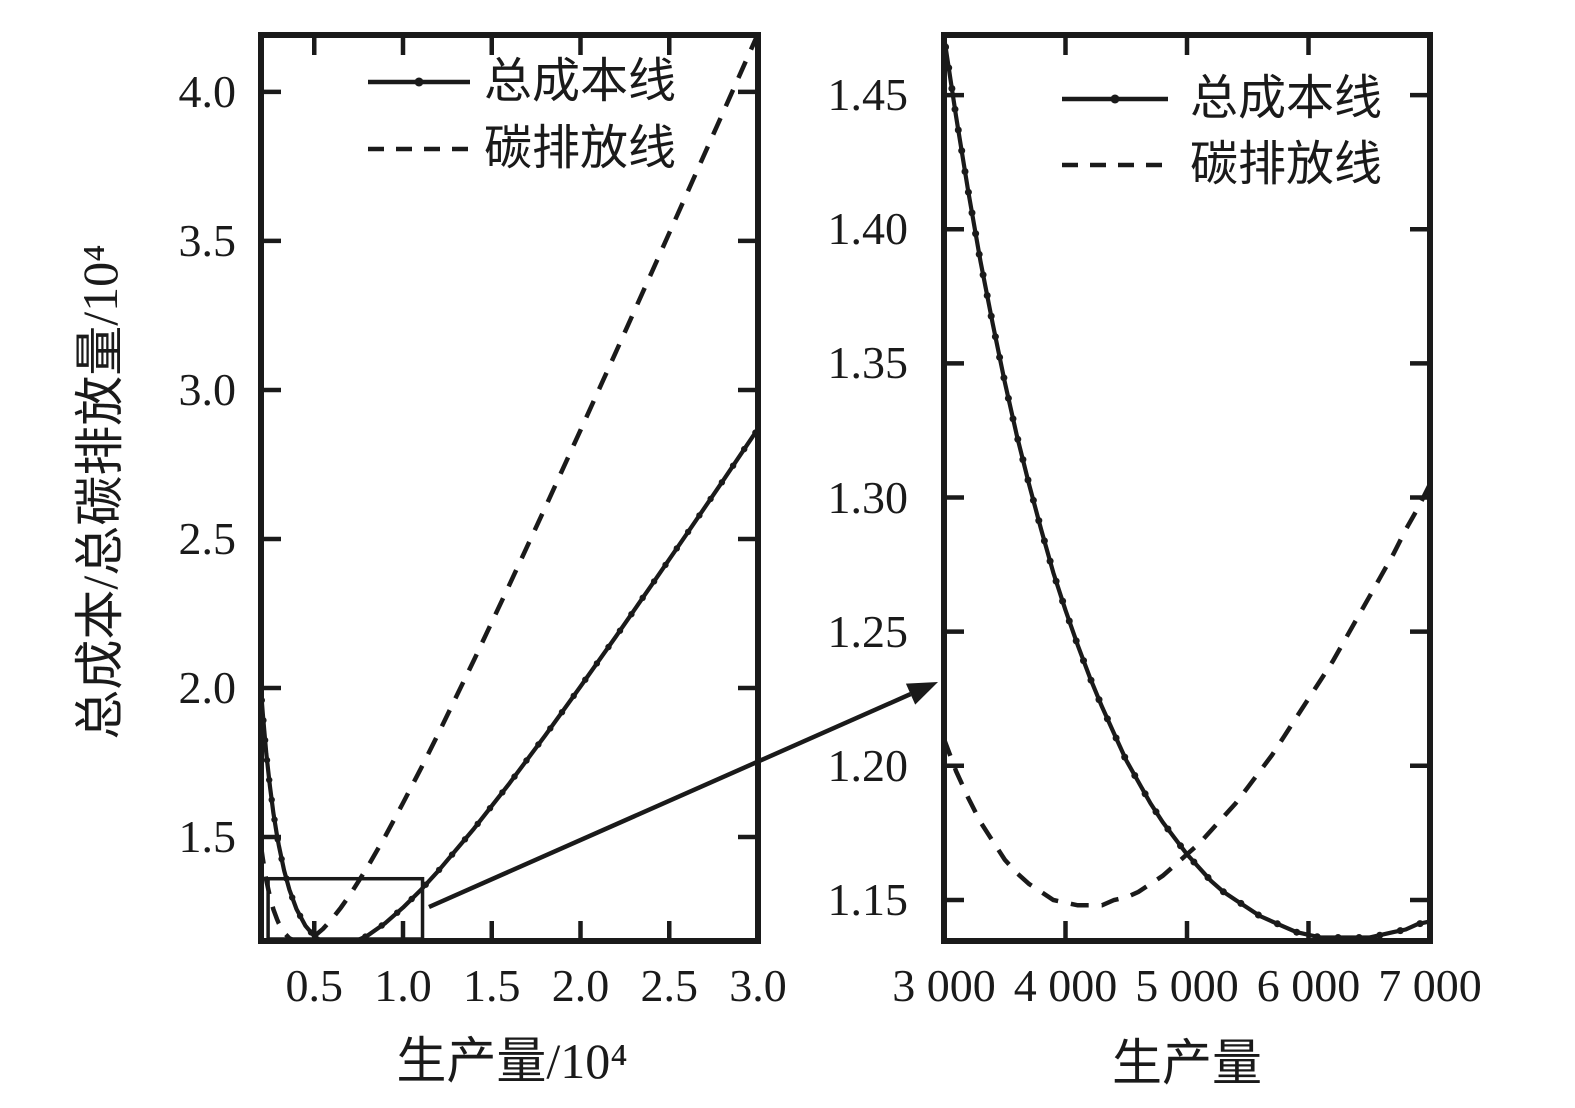 This screenshot has width=1575, height=1108. What do you see at coordinates (580, 985) in the screenshot?
I see `left-panel-x-tick-label: 2.0` at bounding box center [580, 985].